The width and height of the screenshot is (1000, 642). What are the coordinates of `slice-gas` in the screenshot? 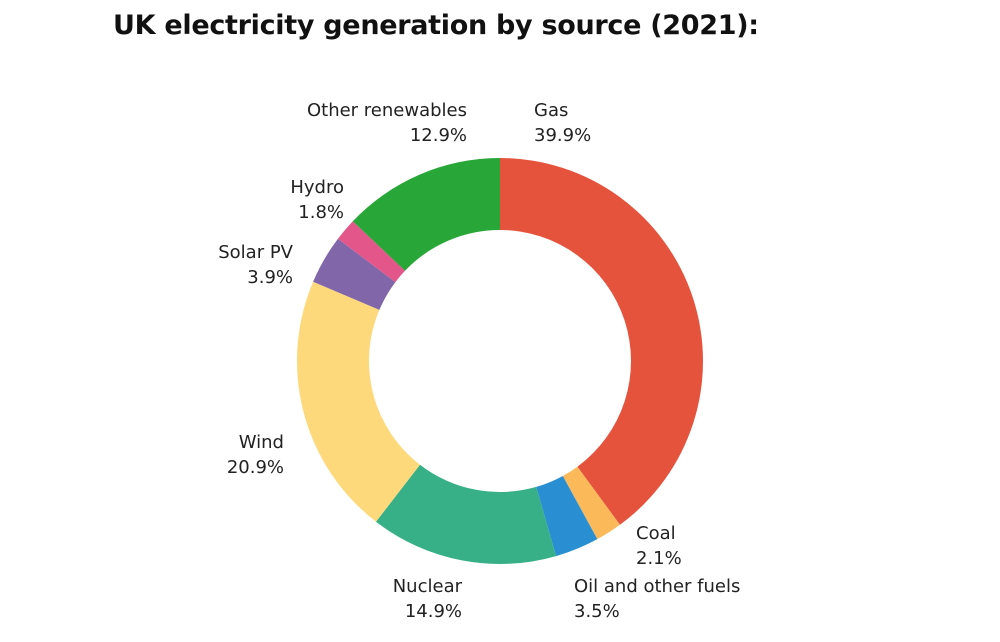 It's located at (601, 341).